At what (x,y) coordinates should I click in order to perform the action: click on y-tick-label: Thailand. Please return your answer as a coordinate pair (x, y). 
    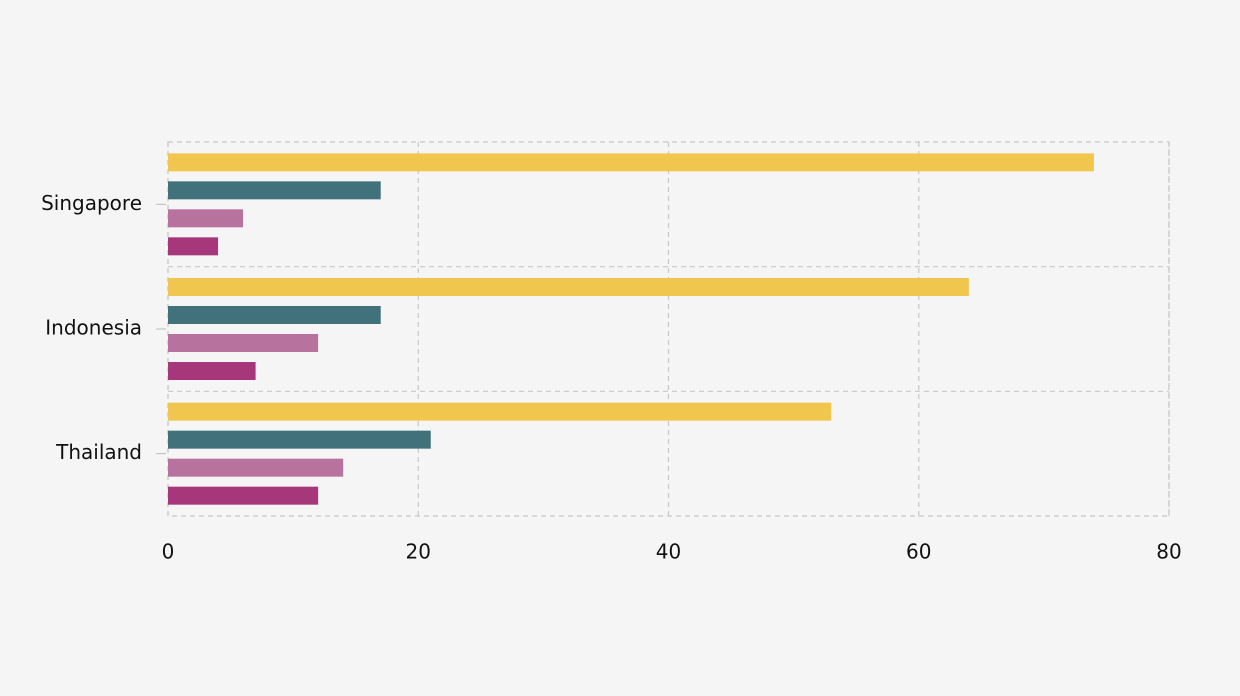
    Looking at the image, I should click on (98, 452).